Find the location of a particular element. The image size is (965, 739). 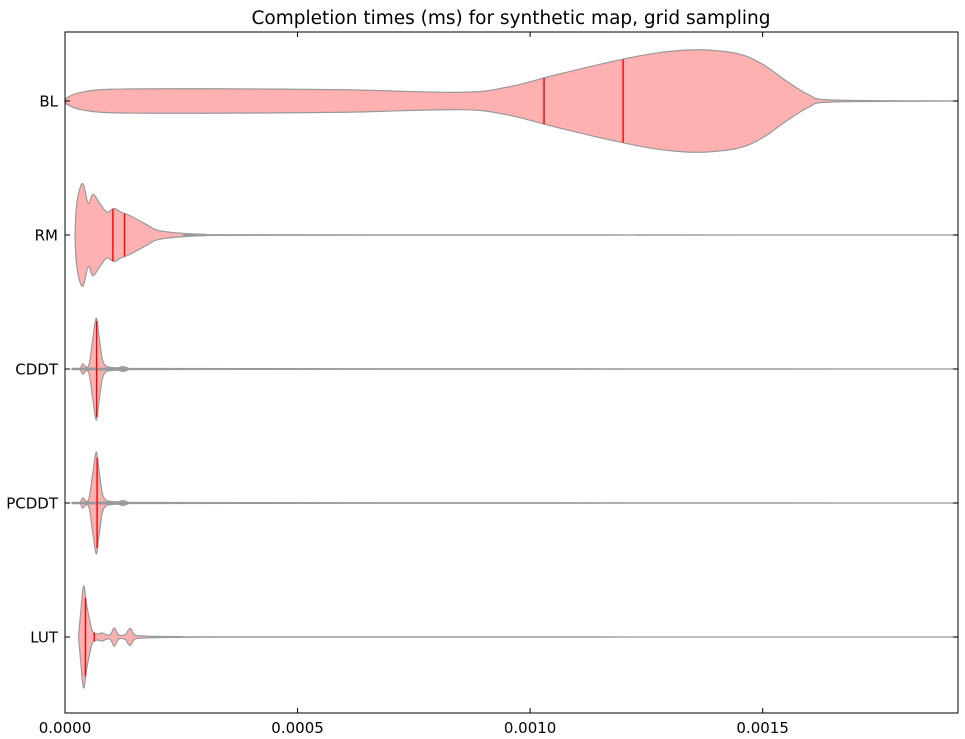

y-tick-label: PCDDT is located at coordinates (32, 504).